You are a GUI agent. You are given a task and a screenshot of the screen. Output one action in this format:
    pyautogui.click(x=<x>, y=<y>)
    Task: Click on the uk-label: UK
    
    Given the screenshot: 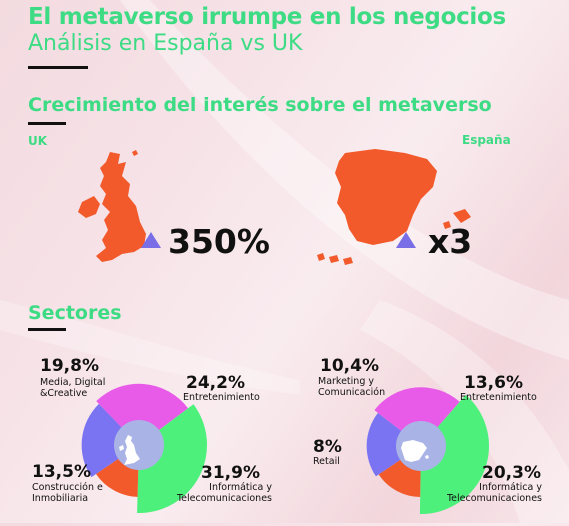 What is the action you would take?
    pyautogui.click(x=38, y=141)
    